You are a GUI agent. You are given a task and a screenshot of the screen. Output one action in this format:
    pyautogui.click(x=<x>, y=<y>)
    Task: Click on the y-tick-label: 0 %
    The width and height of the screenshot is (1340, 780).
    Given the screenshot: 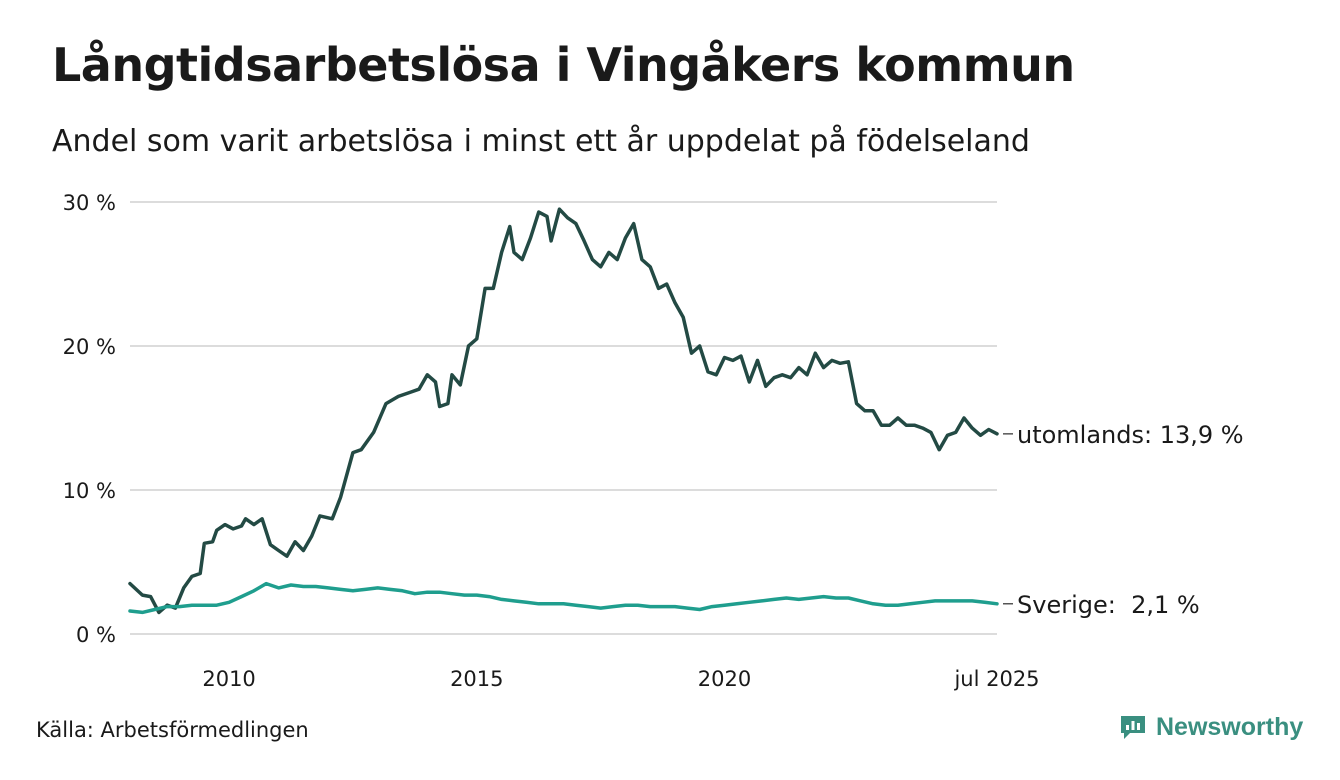 What is the action you would take?
    pyautogui.click(x=96, y=635)
    